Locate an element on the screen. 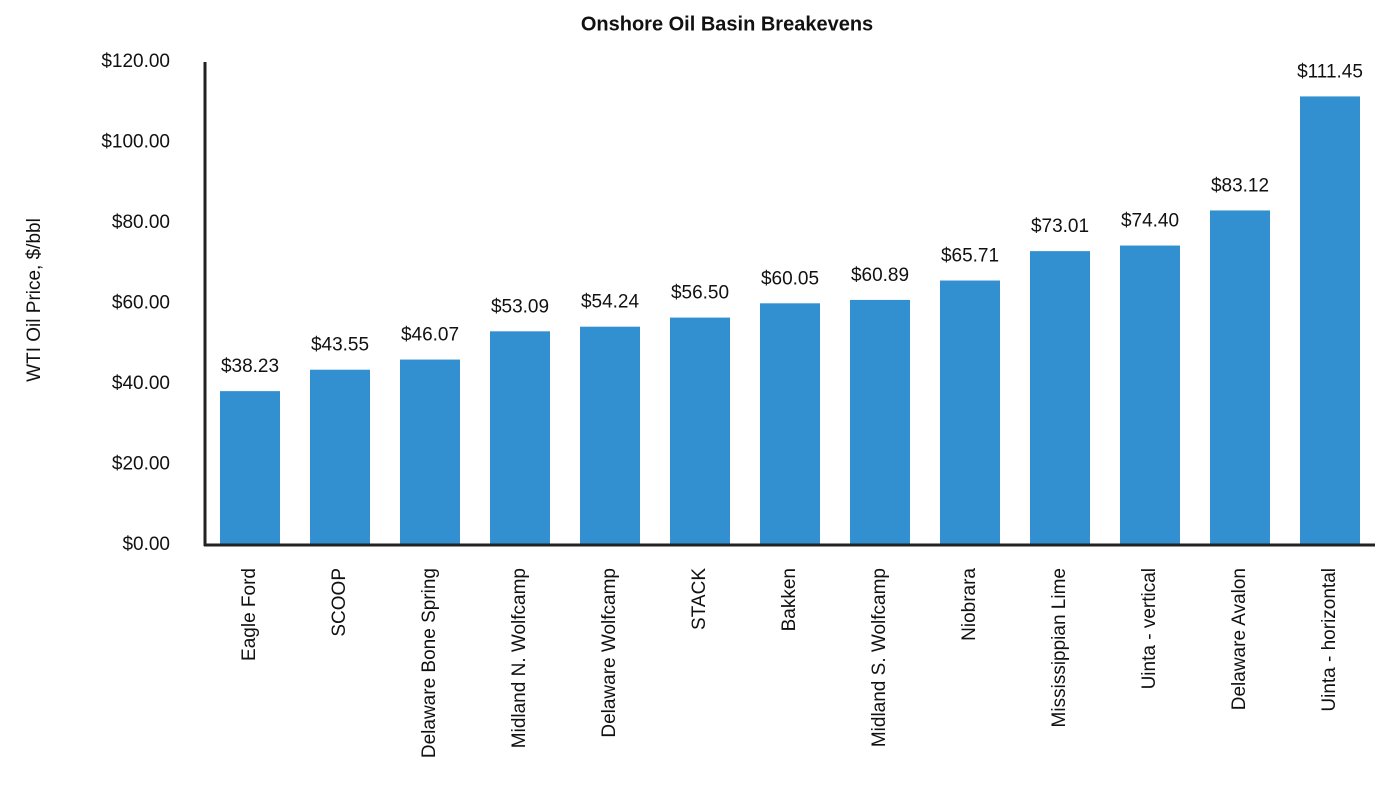 The width and height of the screenshot is (1381, 809). x-tick-label: Delaware Bone Spring is located at coordinates (429, 663).